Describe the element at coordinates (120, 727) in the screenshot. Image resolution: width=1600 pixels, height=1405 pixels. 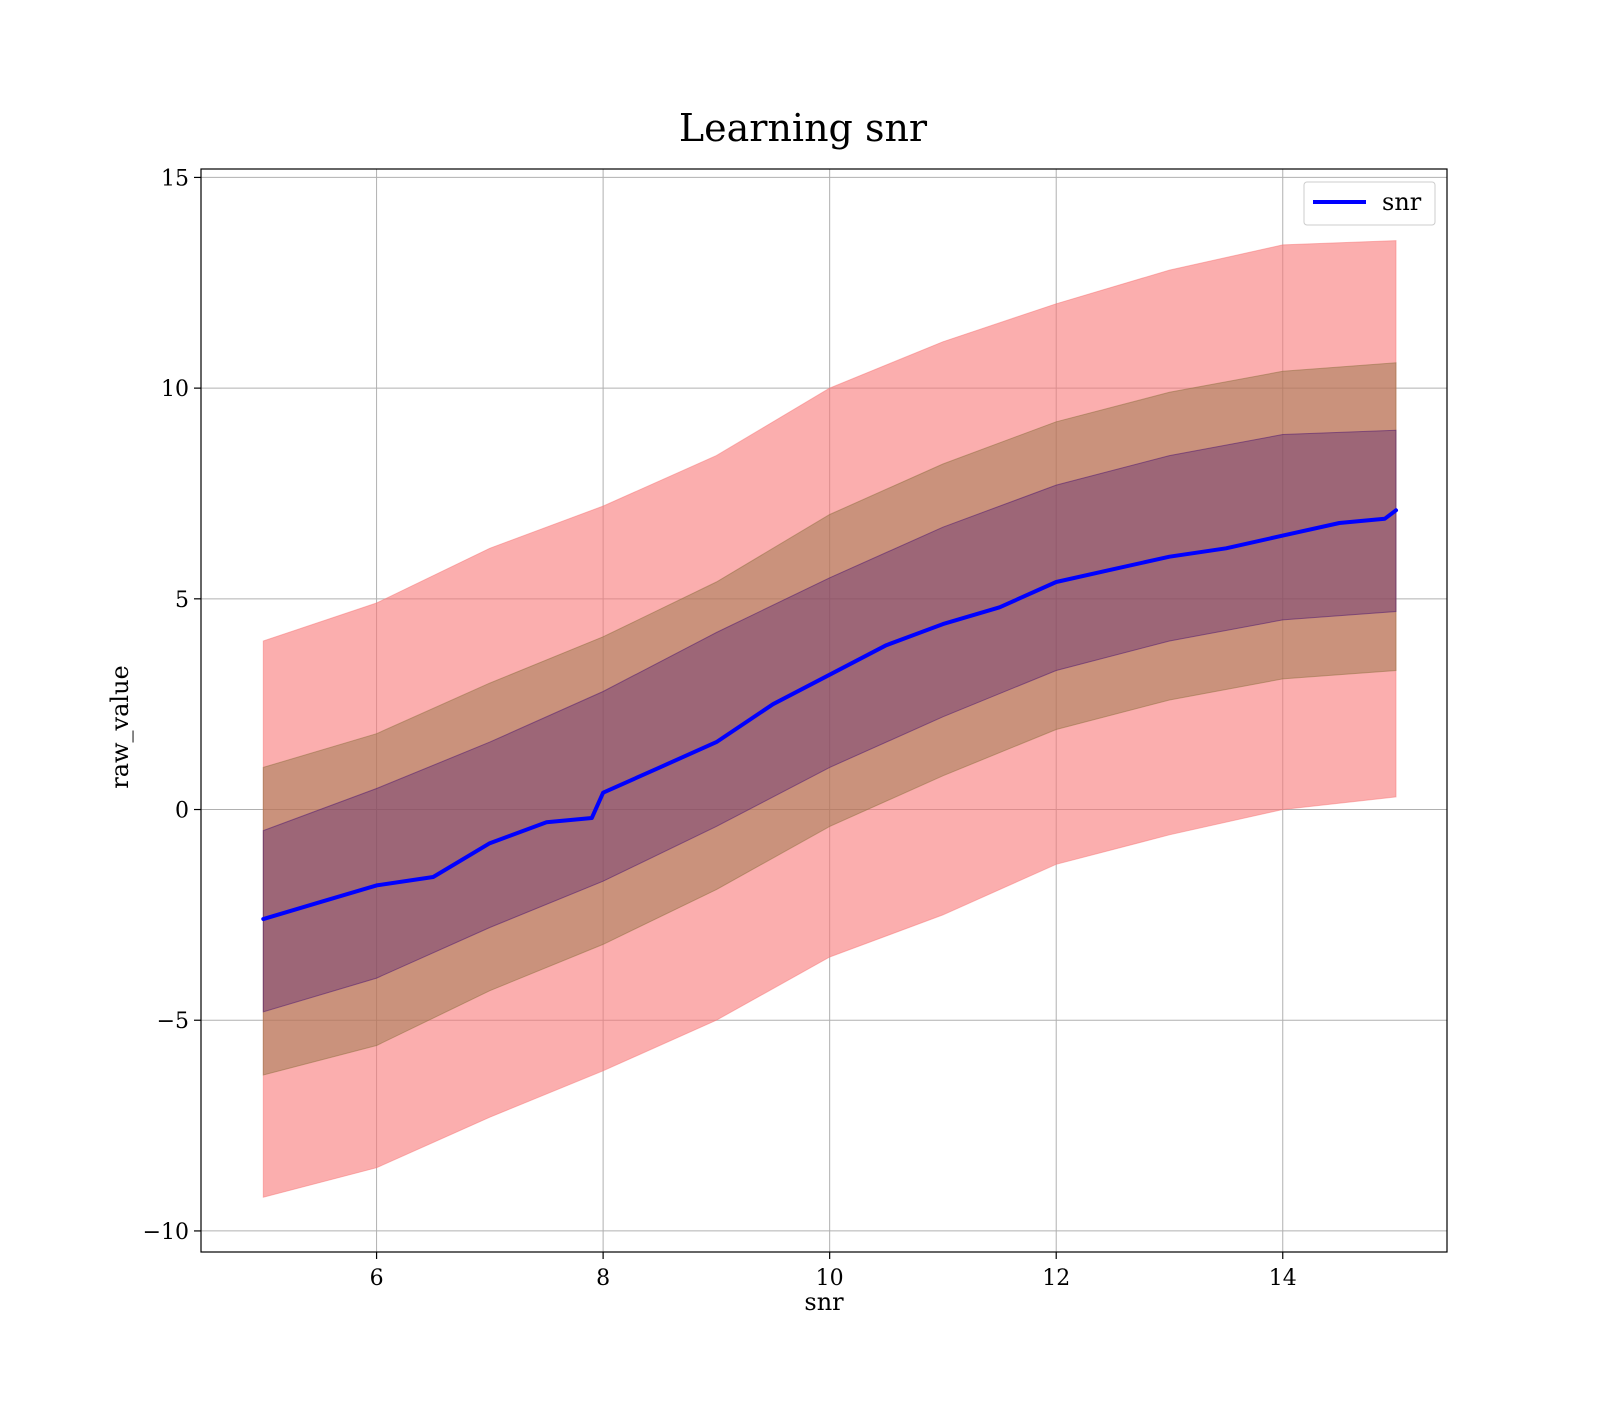
I see `y-axis-label: raw_value` at that location.